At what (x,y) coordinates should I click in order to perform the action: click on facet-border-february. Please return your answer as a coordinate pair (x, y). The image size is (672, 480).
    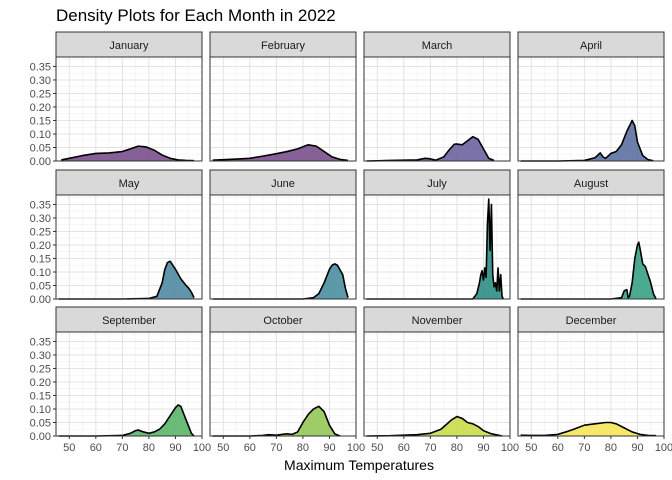
    Looking at the image, I should click on (283, 109).